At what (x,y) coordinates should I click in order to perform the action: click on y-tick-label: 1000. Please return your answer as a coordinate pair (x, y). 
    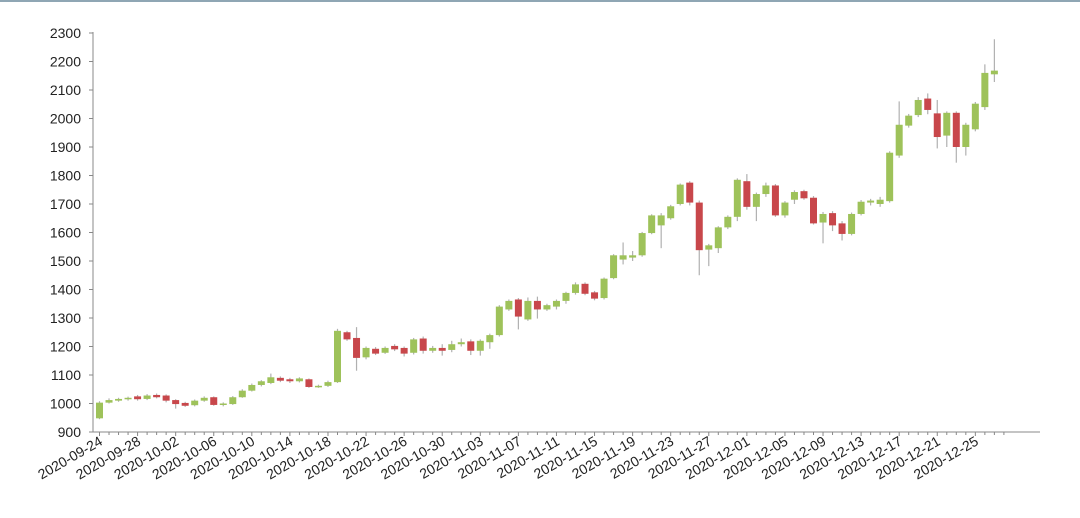
    Looking at the image, I should click on (65, 404).